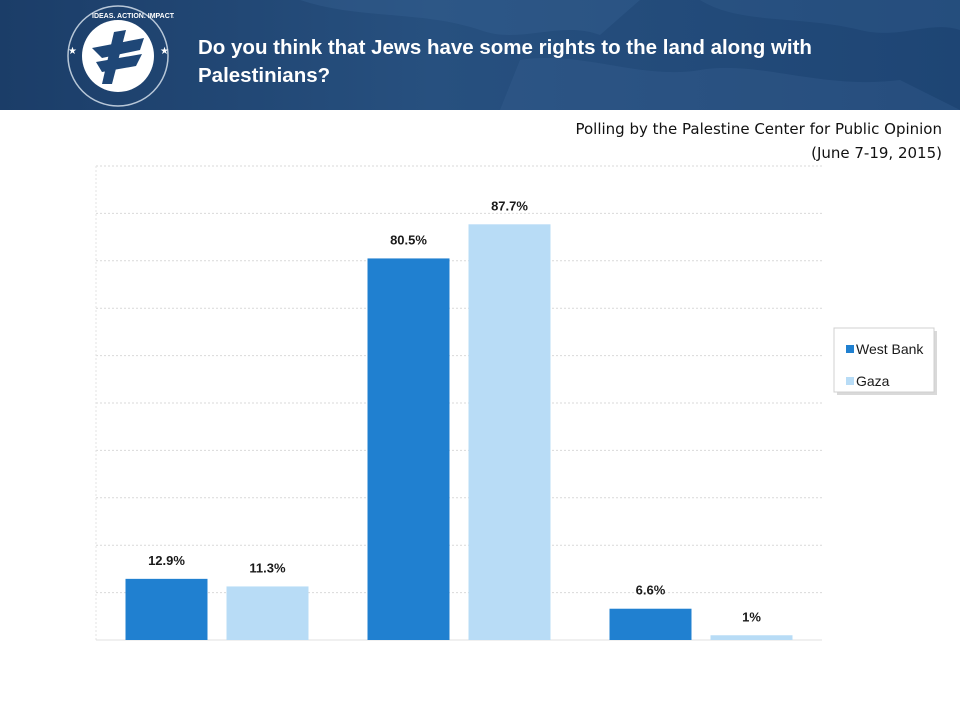  What do you see at coordinates (651, 590) in the screenshot?
I see `data-label: 6.6%` at bounding box center [651, 590].